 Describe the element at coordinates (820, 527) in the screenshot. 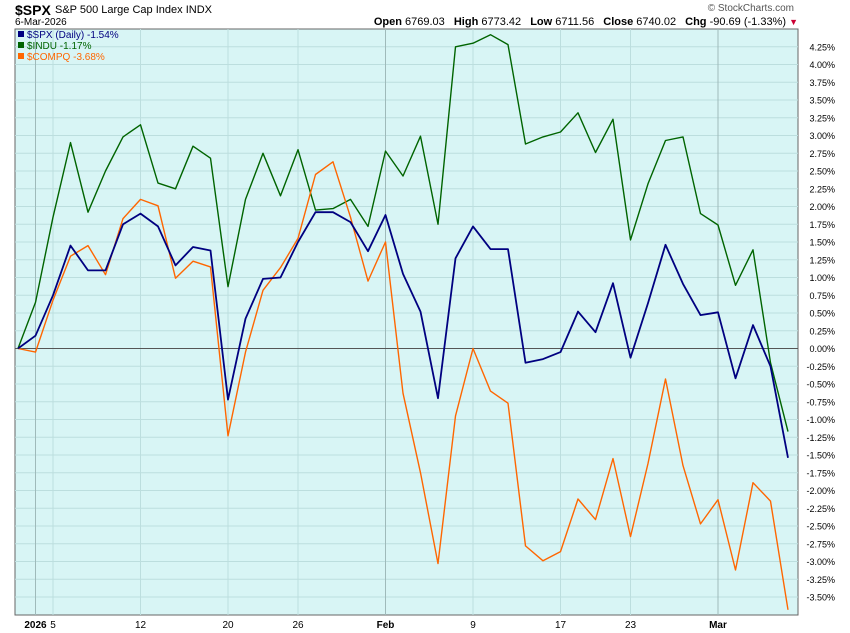

I see `y-tick-label: -2.50%` at that location.